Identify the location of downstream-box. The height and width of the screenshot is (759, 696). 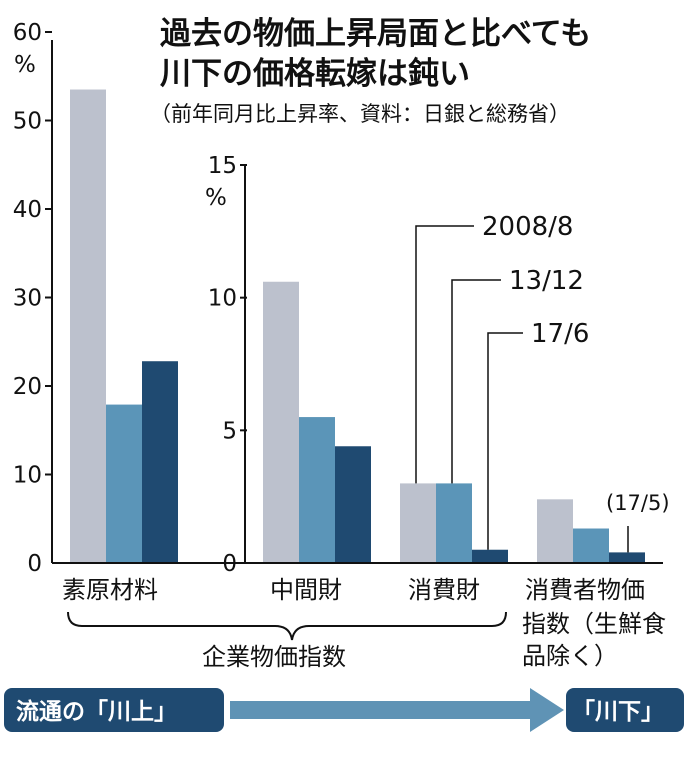
(625, 710).